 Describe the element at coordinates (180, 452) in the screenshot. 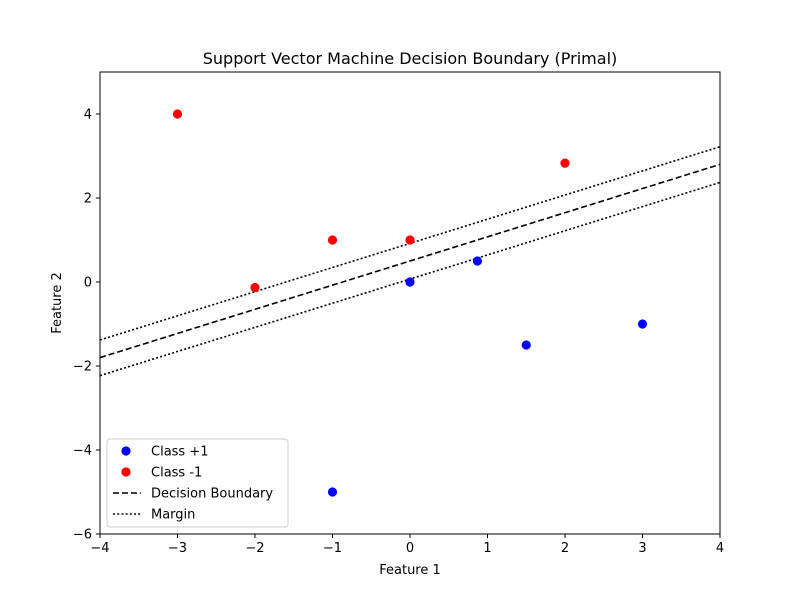

I see `legend-label-0: Class +1` at that location.